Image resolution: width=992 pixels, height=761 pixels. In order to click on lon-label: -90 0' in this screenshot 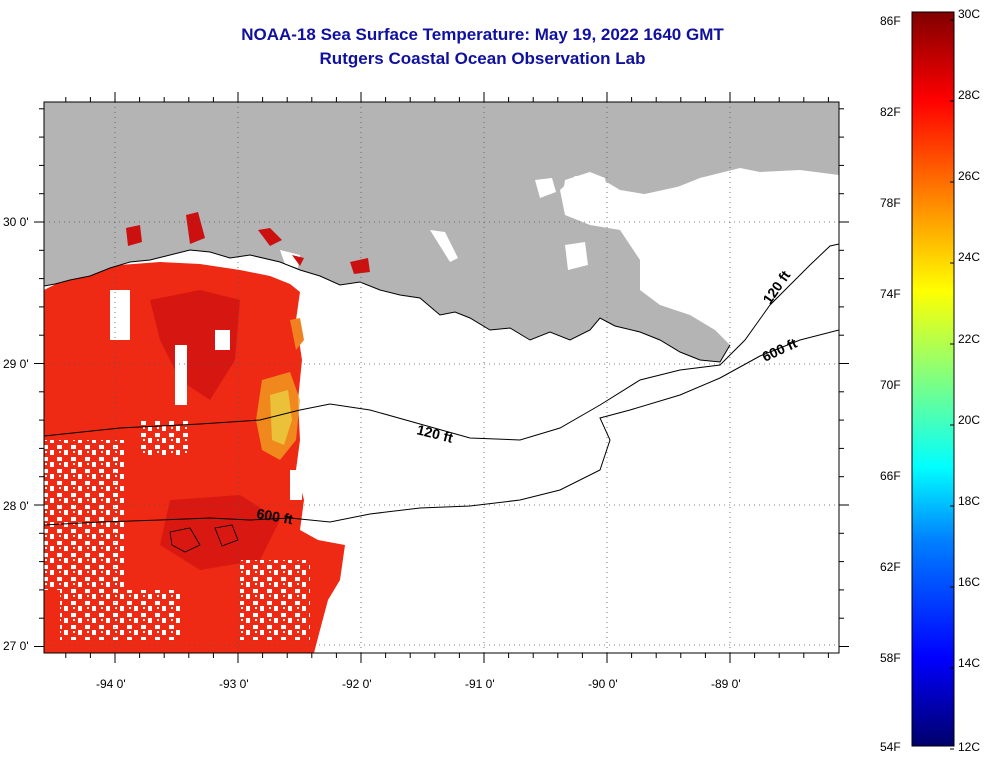, I will do `click(603, 684)`.